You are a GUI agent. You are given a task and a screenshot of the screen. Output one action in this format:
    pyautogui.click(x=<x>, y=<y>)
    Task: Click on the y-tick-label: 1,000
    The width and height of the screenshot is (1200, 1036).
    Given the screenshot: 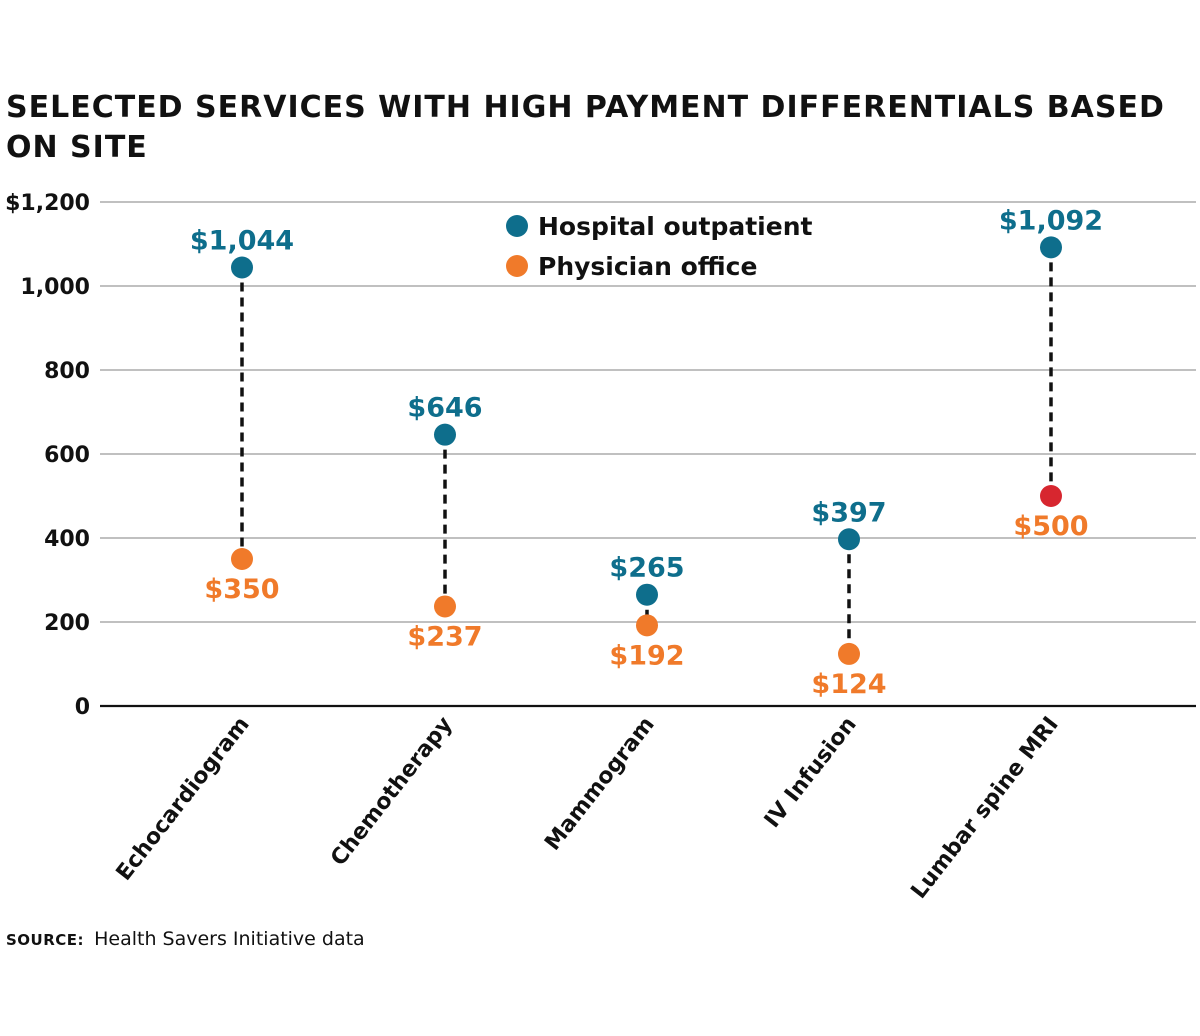 What is the action you would take?
    pyautogui.click(x=55, y=287)
    